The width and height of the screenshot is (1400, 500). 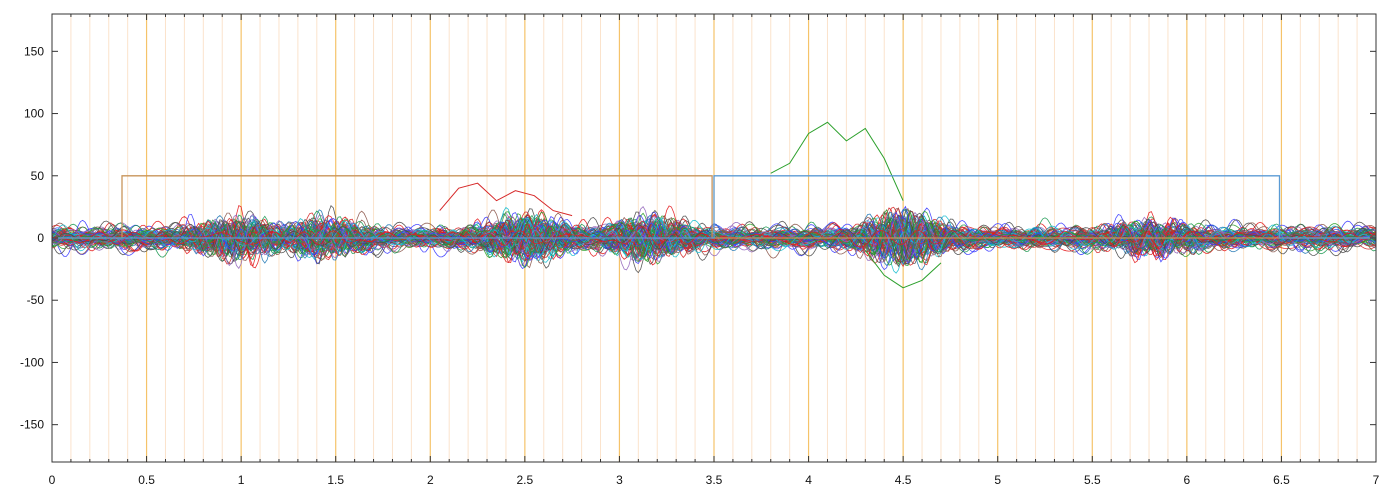 What do you see at coordinates (335, 480) in the screenshot?
I see `x-tick-label: 1.5` at bounding box center [335, 480].